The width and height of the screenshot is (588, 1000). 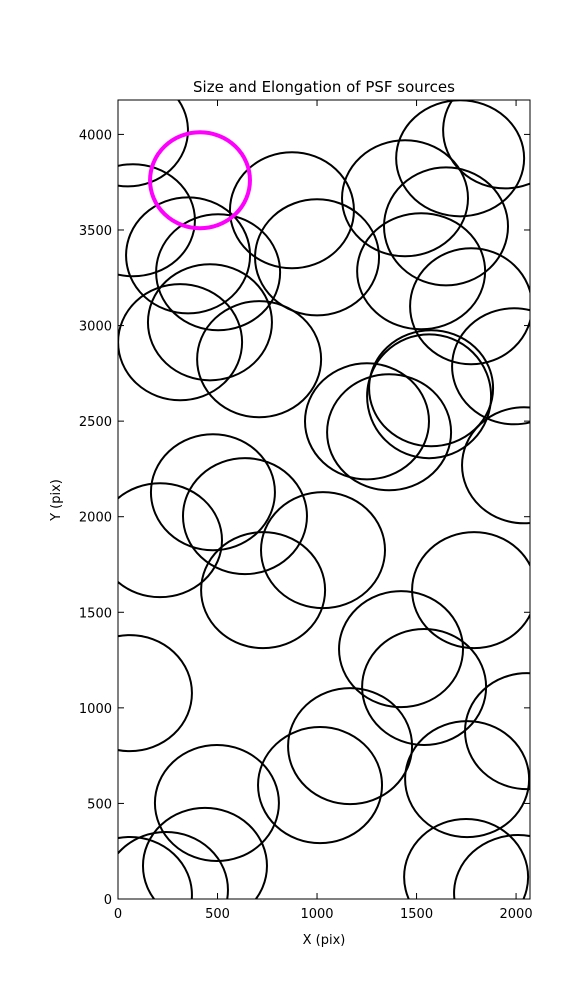 What do you see at coordinates (324, 87) in the screenshot?
I see `chart-title: Size and Elongation of PSF sources` at bounding box center [324, 87].